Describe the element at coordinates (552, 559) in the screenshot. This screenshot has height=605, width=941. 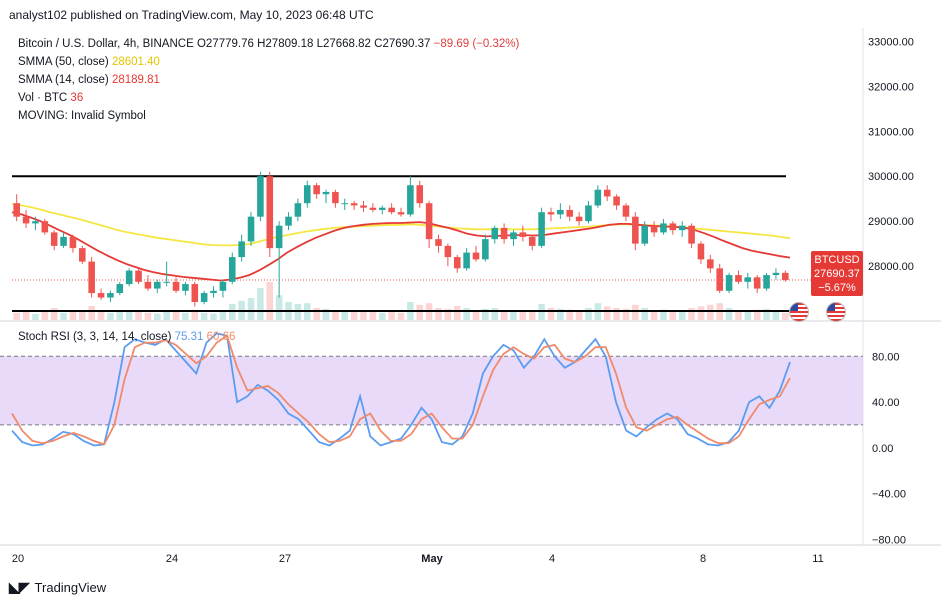
I see `x-axis-label: 4` at that location.